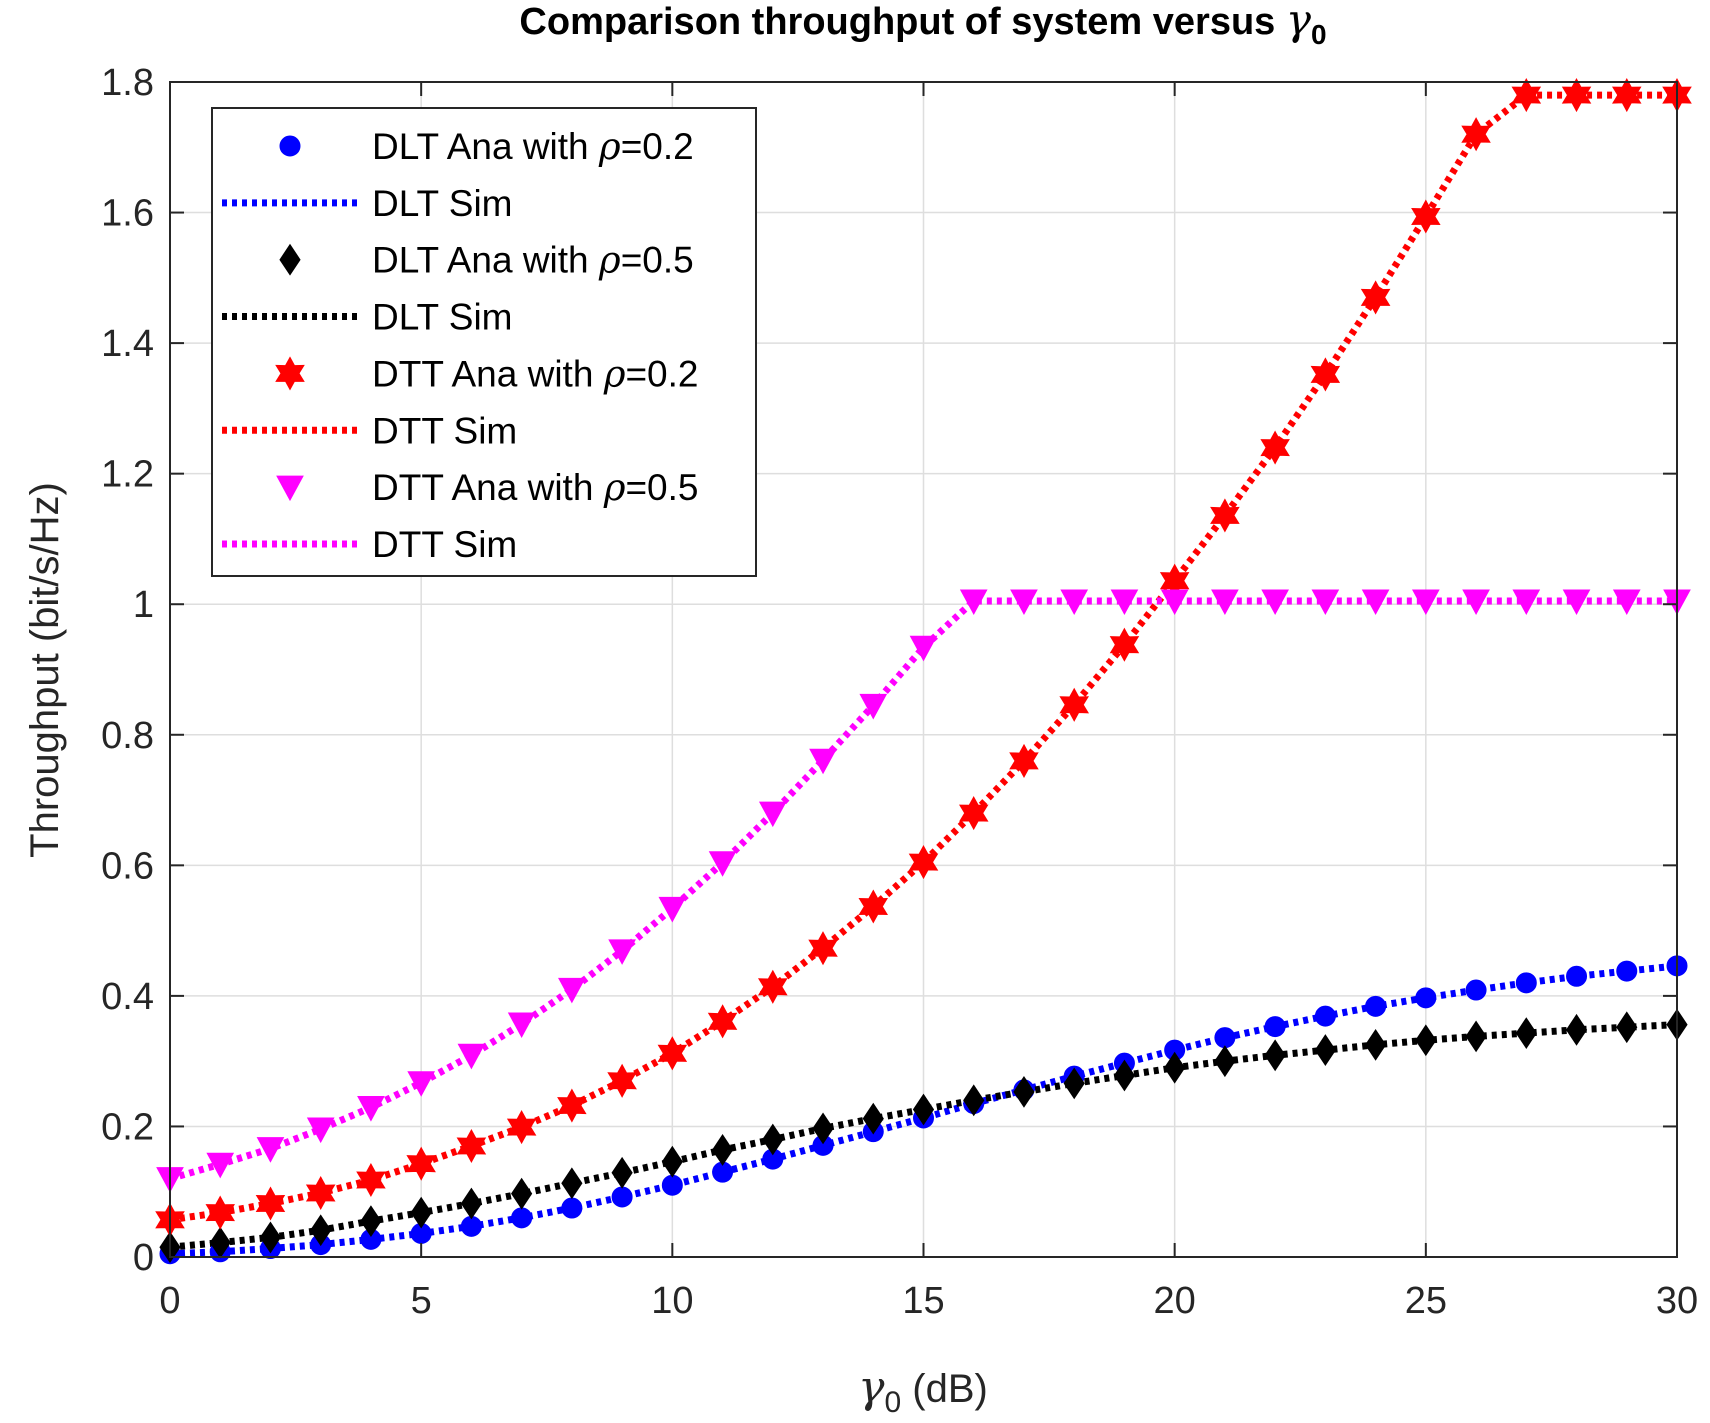 This screenshot has width=1710, height=1423. Describe the element at coordinates (892, 1402) in the screenshot. I see `x-axis-label-subscript: 0` at that location.